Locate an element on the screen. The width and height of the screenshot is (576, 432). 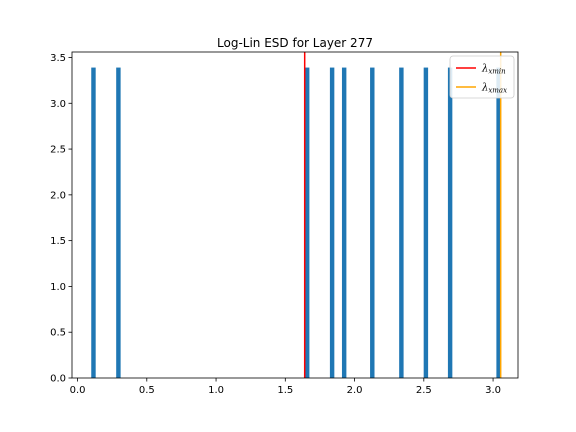
y-tick-label-4: 2.0 is located at coordinates (58, 195).